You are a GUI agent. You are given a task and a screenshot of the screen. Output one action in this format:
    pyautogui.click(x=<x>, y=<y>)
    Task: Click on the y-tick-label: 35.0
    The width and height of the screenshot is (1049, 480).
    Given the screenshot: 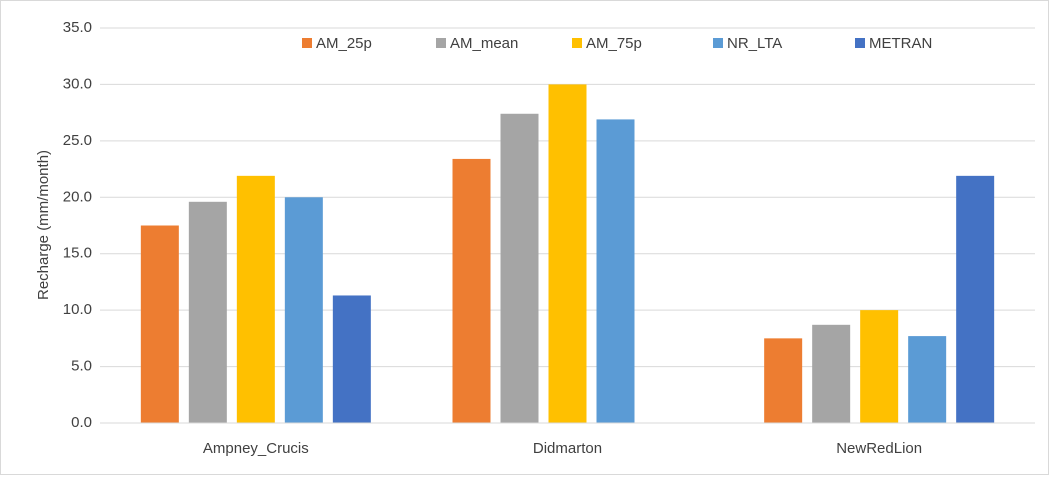 What is the action you would take?
    pyautogui.click(x=77, y=27)
    